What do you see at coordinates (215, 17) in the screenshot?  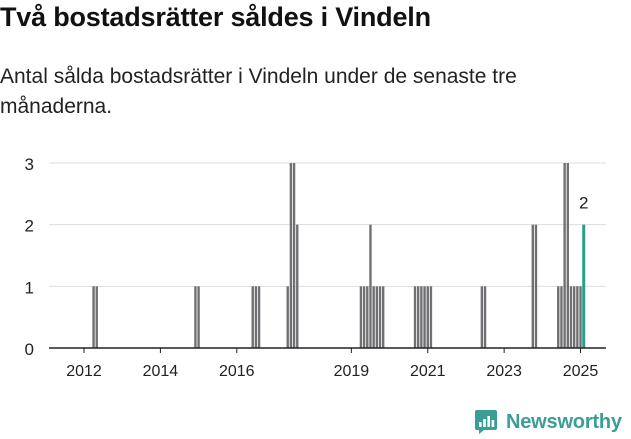 I see `chart-title: Två bostadsrätter såldes i Vindeln` at bounding box center [215, 17].